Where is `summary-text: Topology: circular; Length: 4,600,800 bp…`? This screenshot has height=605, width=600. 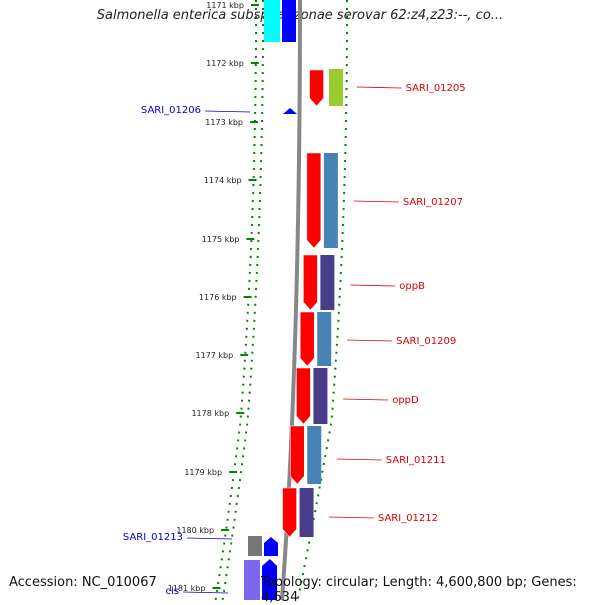 summary-text: Topology: circular; Length: 4,600,800 bp… is located at coordinates (419, 590).